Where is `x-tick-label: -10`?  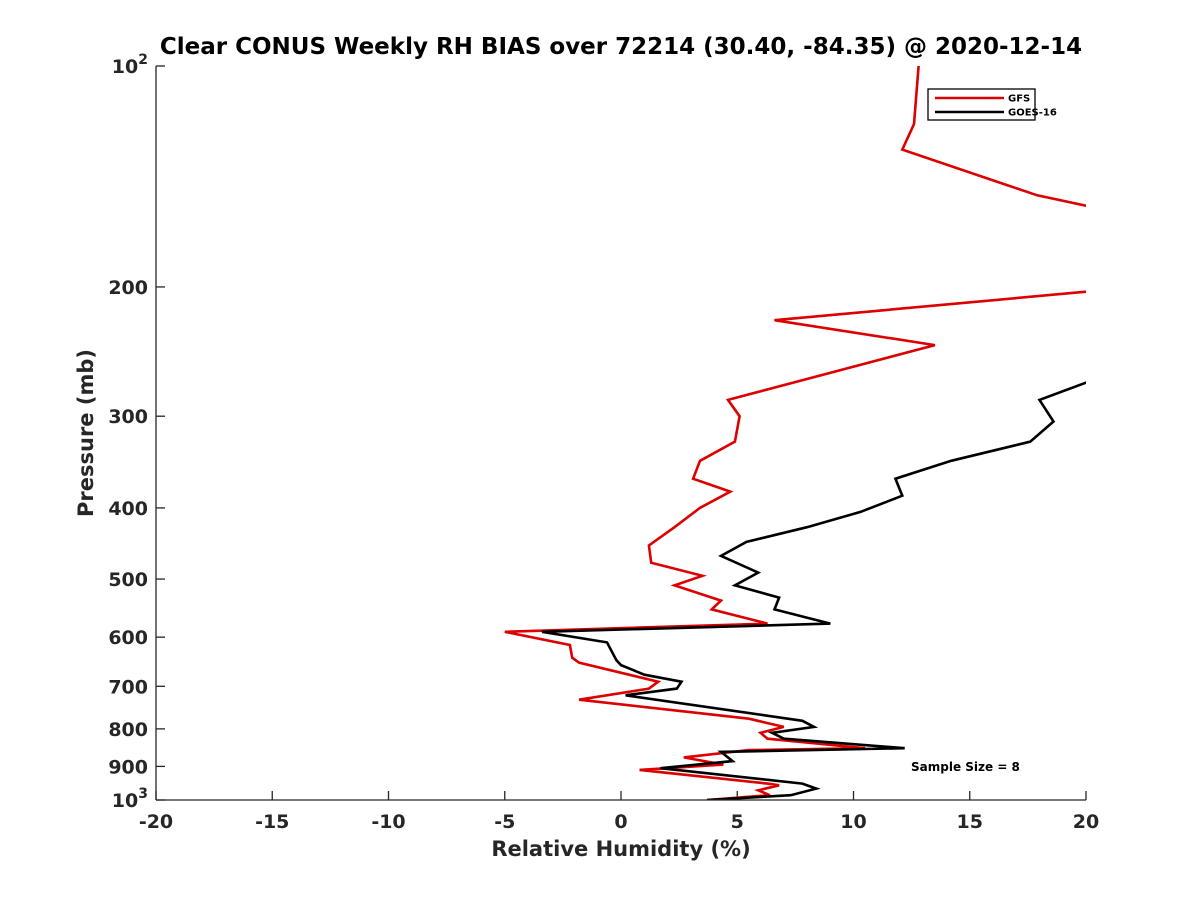 x-tick-label: -10 is located at coordinates (388, 822).